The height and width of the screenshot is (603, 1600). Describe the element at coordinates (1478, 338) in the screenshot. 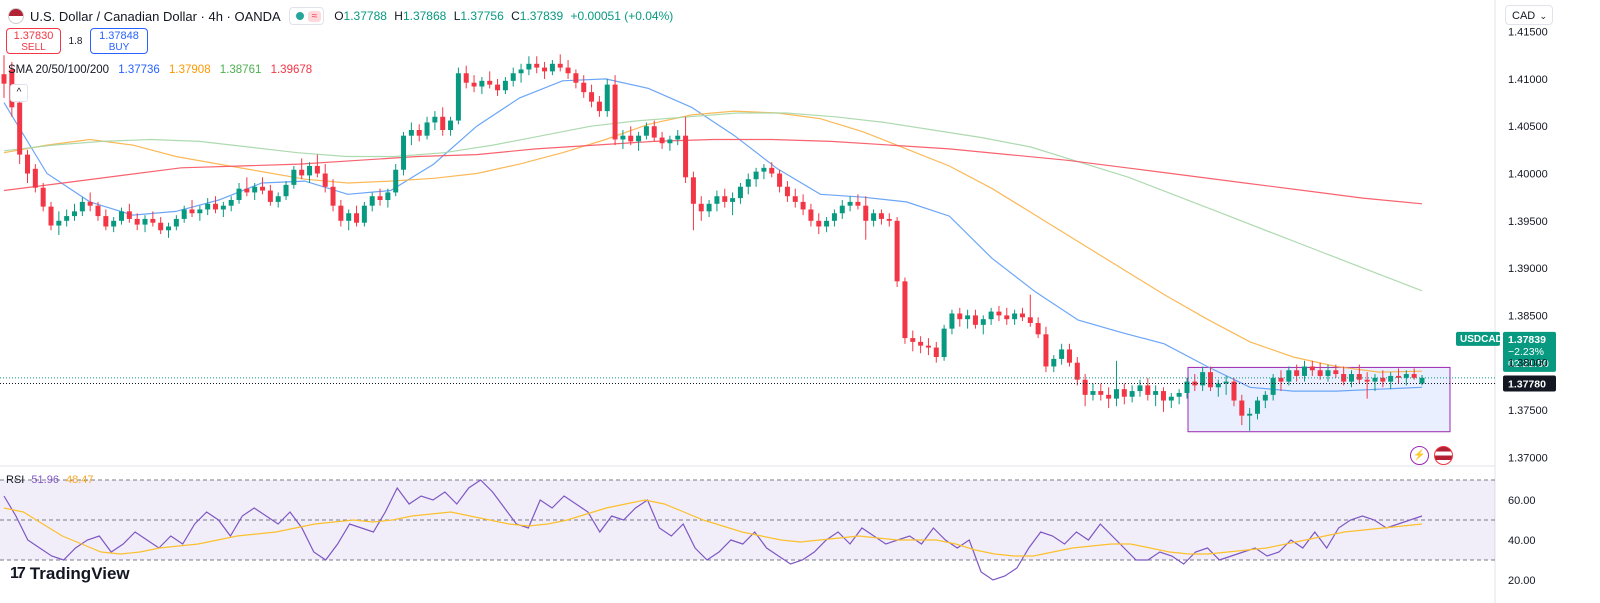

I see `symbol-label-bg` at that location.